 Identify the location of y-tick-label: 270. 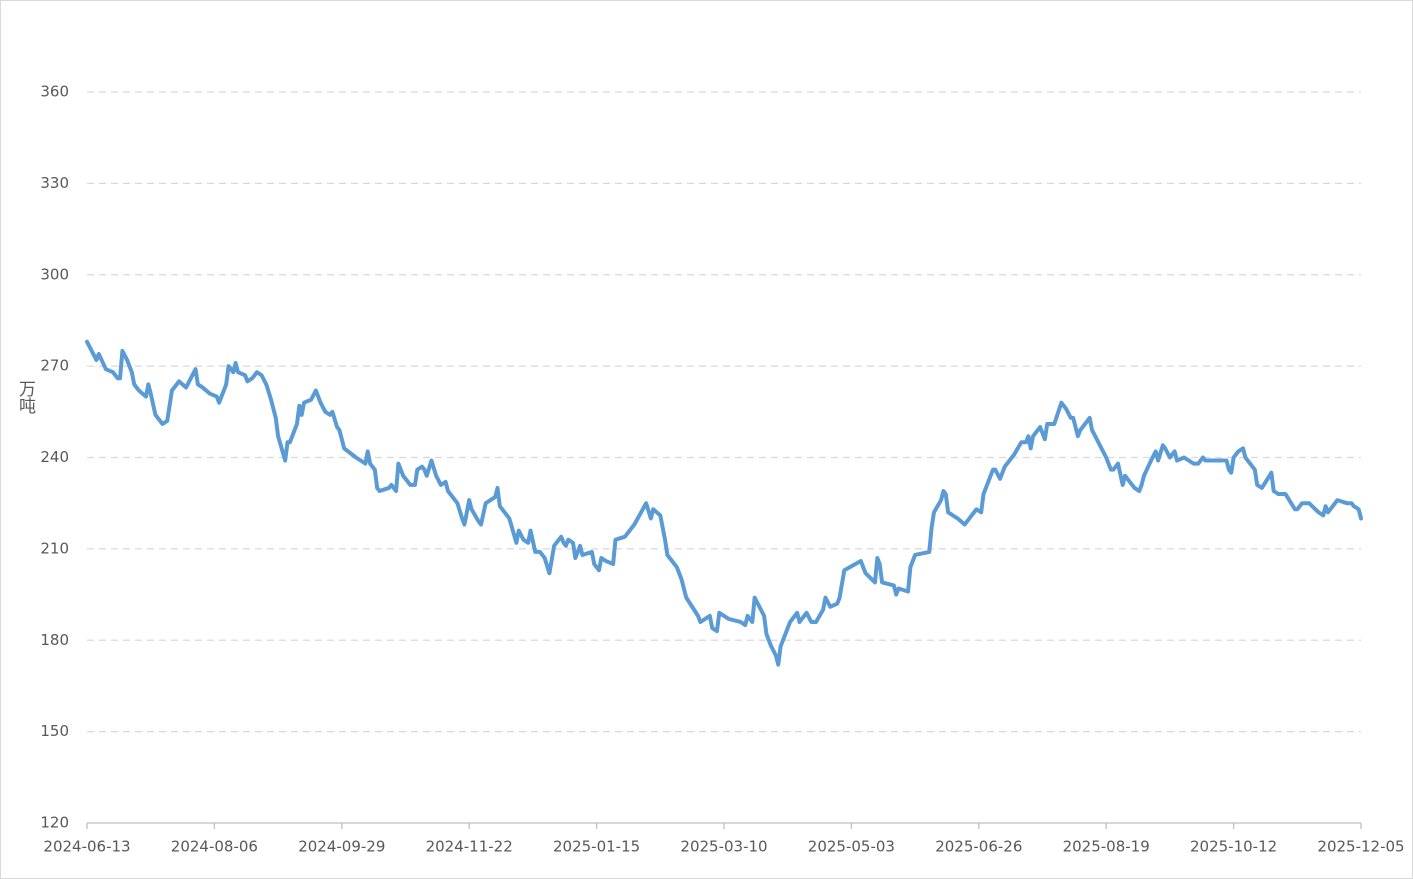
(54, 366).